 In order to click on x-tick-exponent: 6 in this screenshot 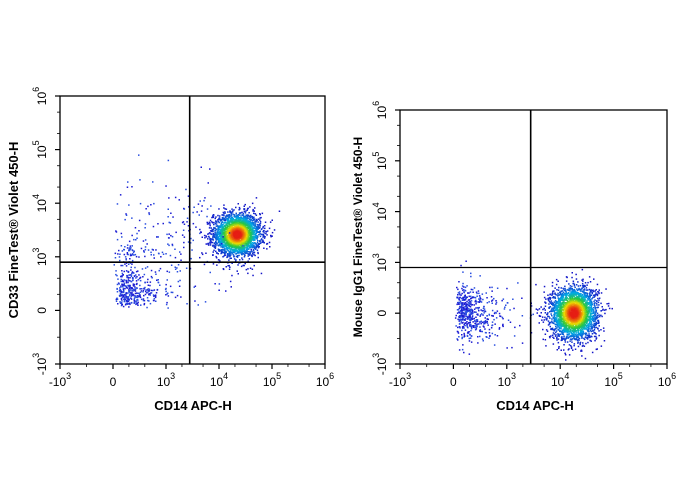, I will do `click(331, 376)`.